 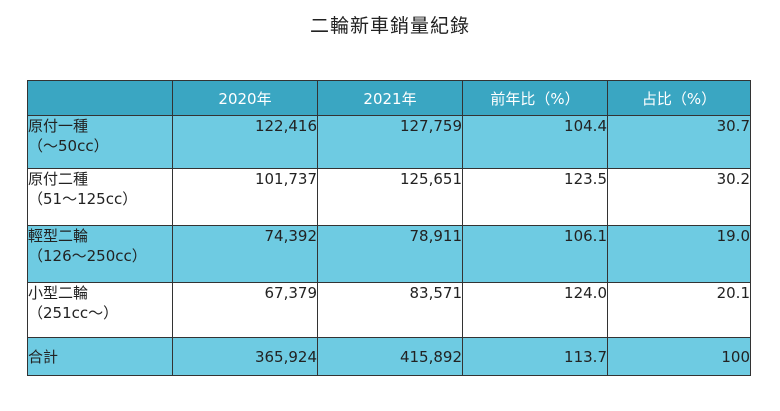 I want to click on total-2020: 365,924, so click(x=245, y=356).